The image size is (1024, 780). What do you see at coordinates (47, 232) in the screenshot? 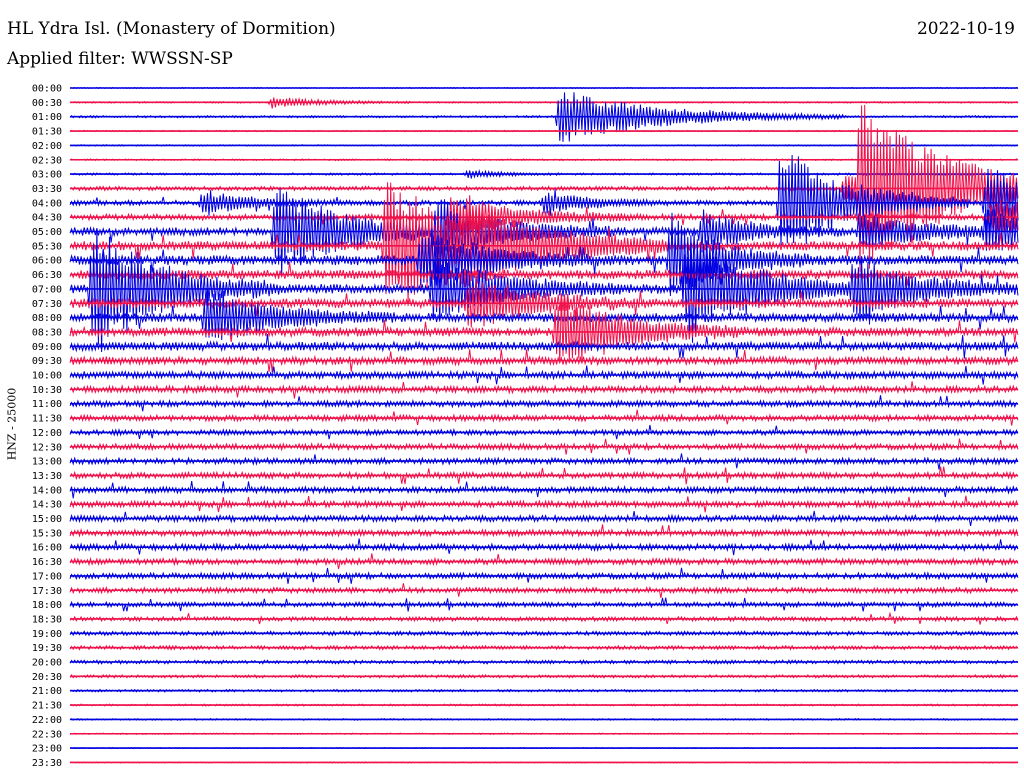
I see `time-tick-label: 05:00` at bounding box center [47, 232].